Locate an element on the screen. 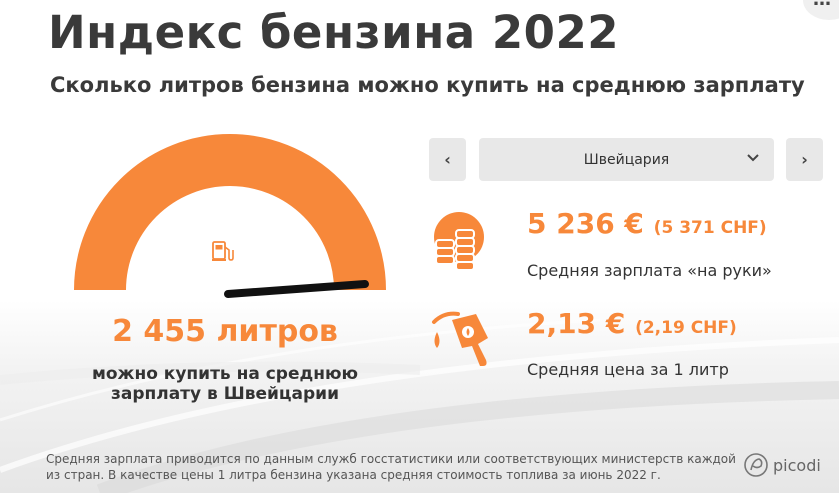 This screenshot has height=493, width=839. fuel-gauge is located at coordinates (230, 216).